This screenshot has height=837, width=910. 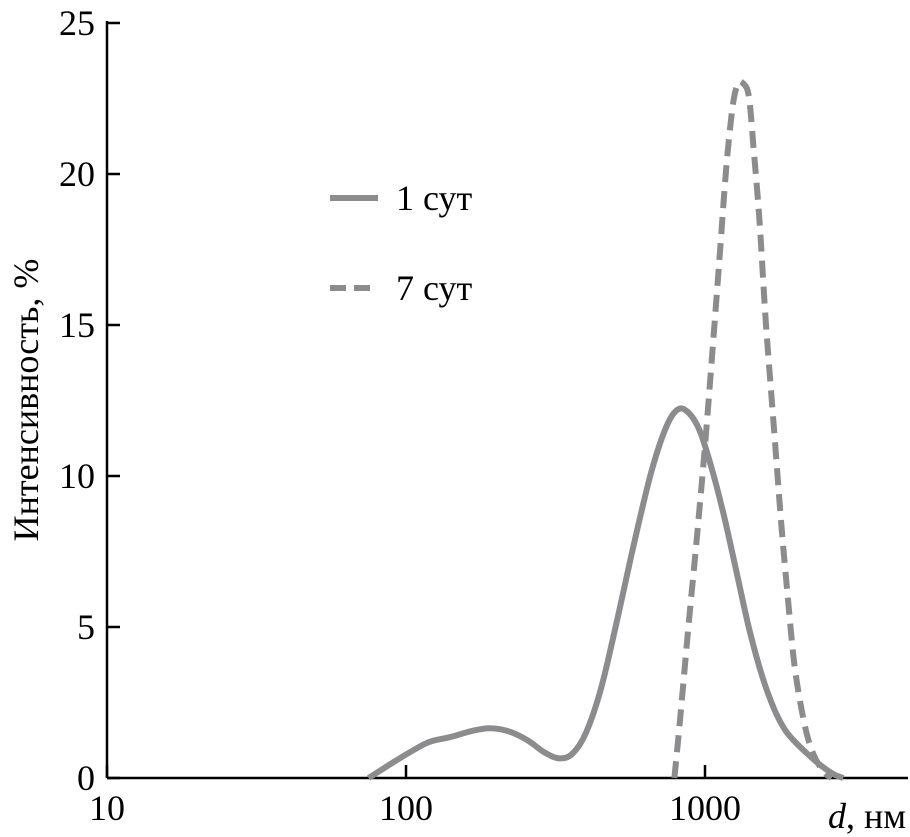 What do you see at coordinates (837, 816) in the screenshot?
I see `x-axis-label-variable: d` at bounding box center [837, 816].